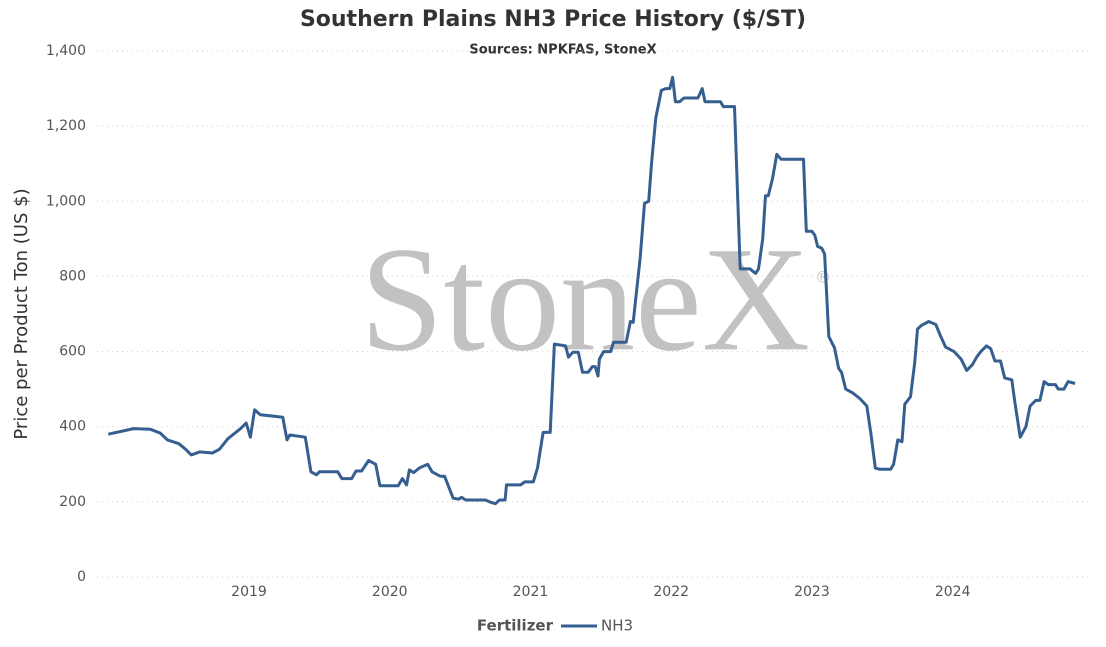  I want to click on y-tick-label: 1,400, so click(66, 51).